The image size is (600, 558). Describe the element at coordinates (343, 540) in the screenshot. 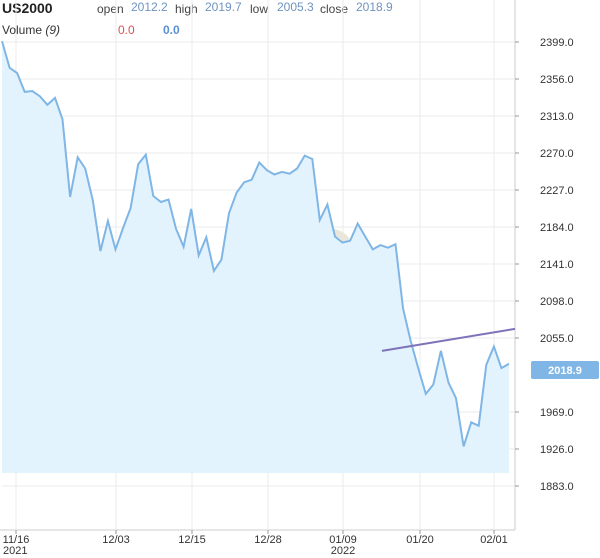

I see `x-tick-label: 01/09` at that location.